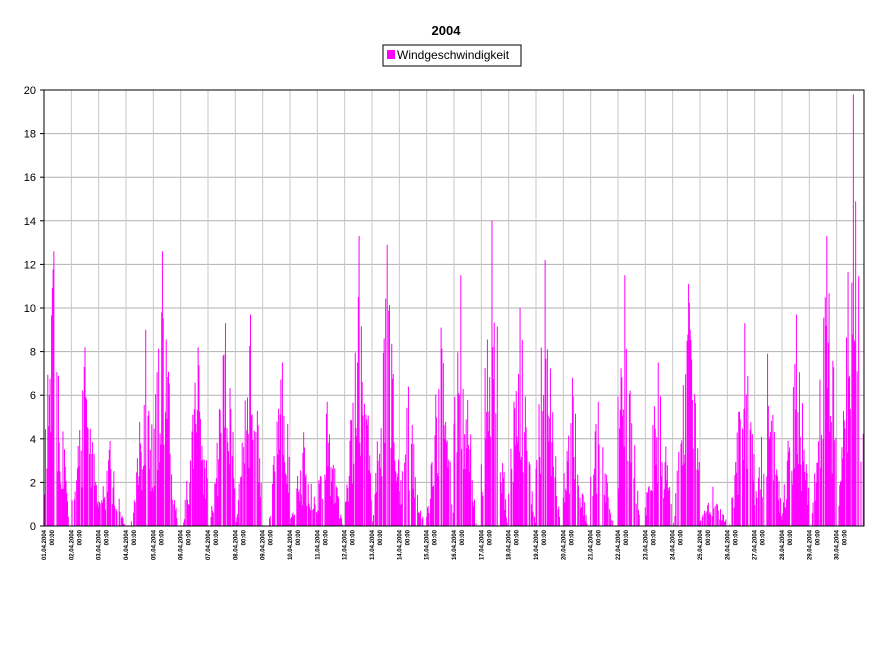  What do you see at coordinates (350, 544) in the screenshot?
I see `x-tick-label: 12.04.2004 00:00` at bounding box center [350, 544].